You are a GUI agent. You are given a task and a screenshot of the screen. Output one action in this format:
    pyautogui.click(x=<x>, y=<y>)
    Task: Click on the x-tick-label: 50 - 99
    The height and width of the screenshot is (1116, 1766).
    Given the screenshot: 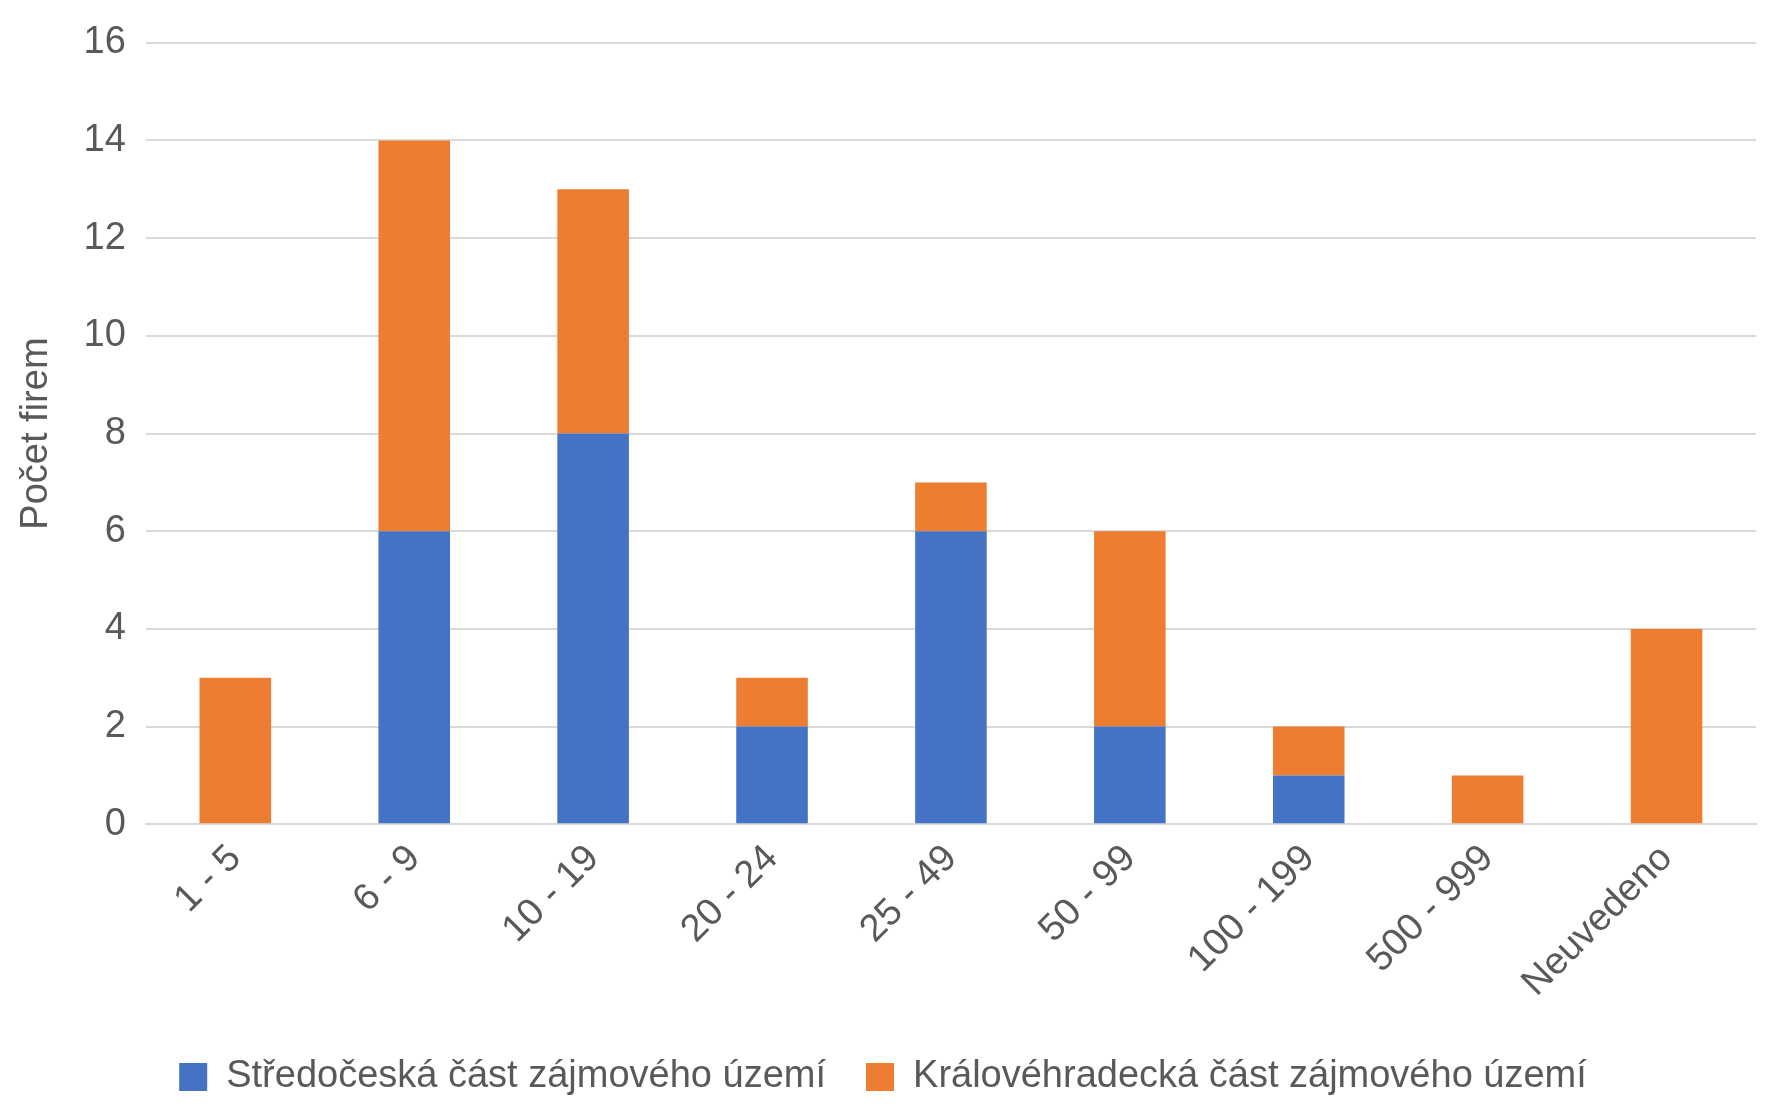 What is the action you would take?
    pyautogui.click(x=1086, y=892)
    